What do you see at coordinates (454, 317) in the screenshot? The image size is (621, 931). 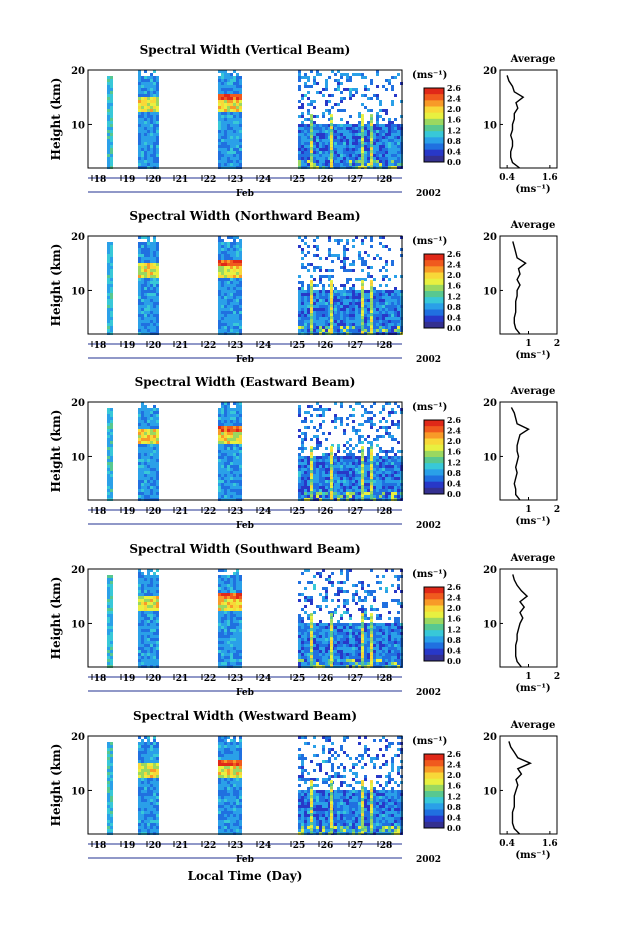 I see `colorbar-tick-label: 0.4` at bounding box center [454, 317].